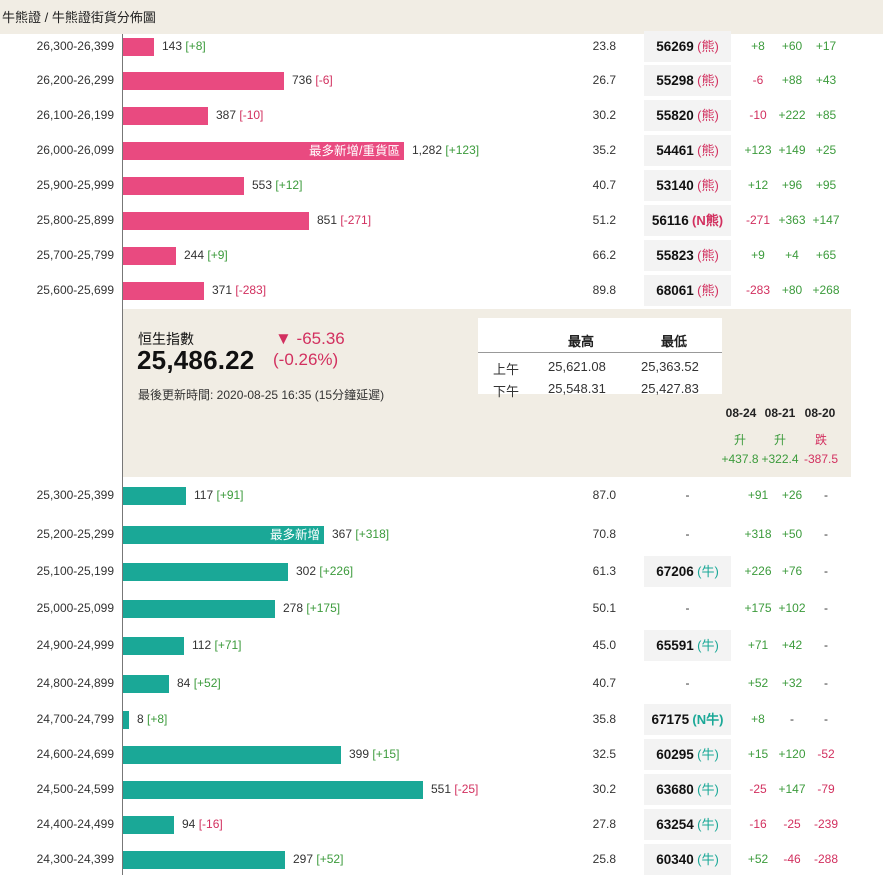 The height and width of the screenshot is (875, 883). What do you see at coordinates (792, 80) in the screenshot?
I see `daily-change: +88` at bounding box center [792, 80].